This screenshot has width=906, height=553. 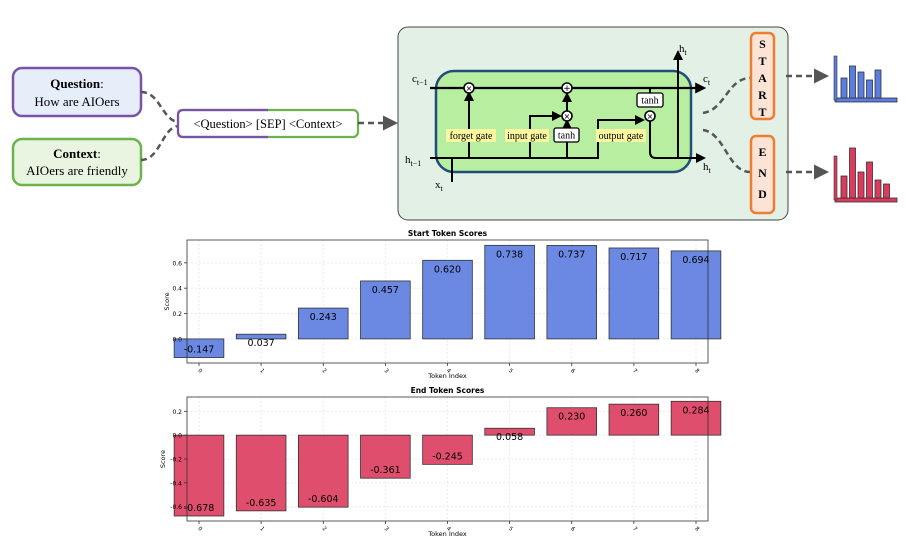 What do you see at coordinates (77, 153) in the screenshot?
I see `context-label: Context:` at bounding box center [77, 153].